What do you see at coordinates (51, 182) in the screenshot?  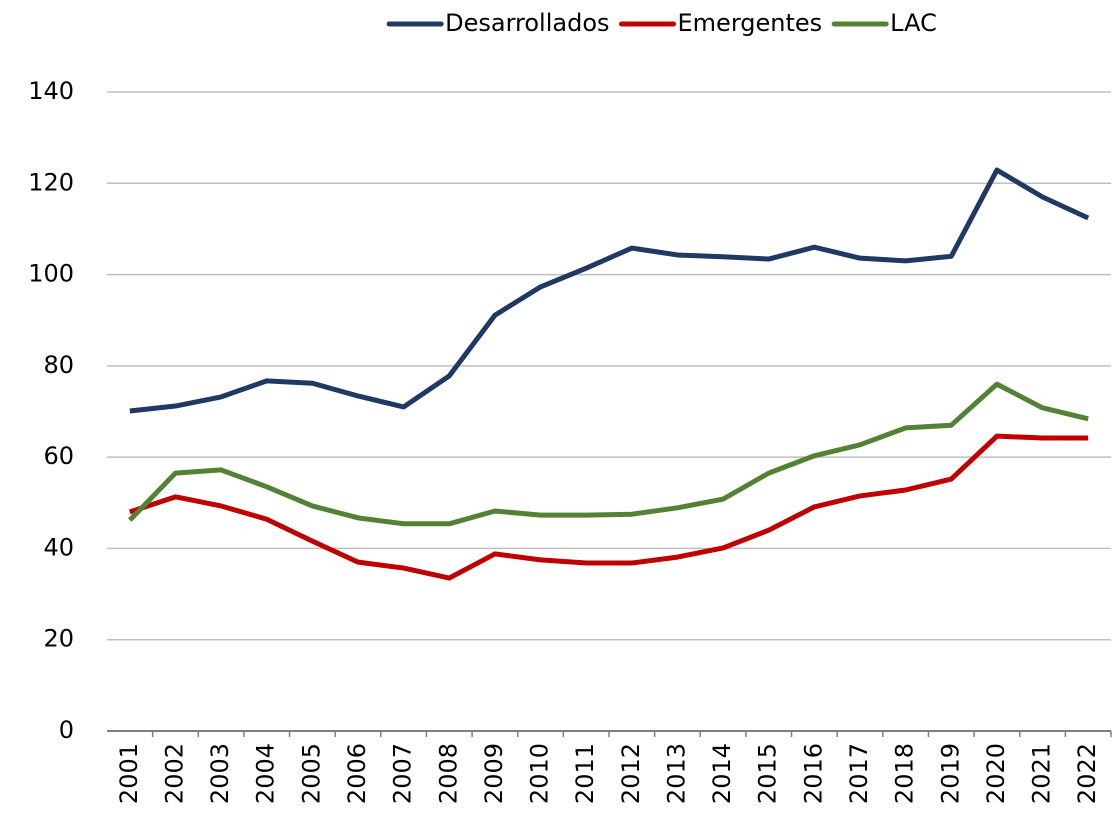 I see `y-tick-label: 120` at bounding box center [51, 182].